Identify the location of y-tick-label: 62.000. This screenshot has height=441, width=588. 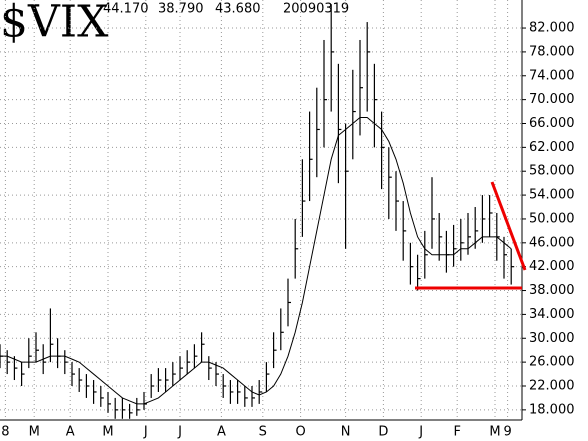
(552, 147).